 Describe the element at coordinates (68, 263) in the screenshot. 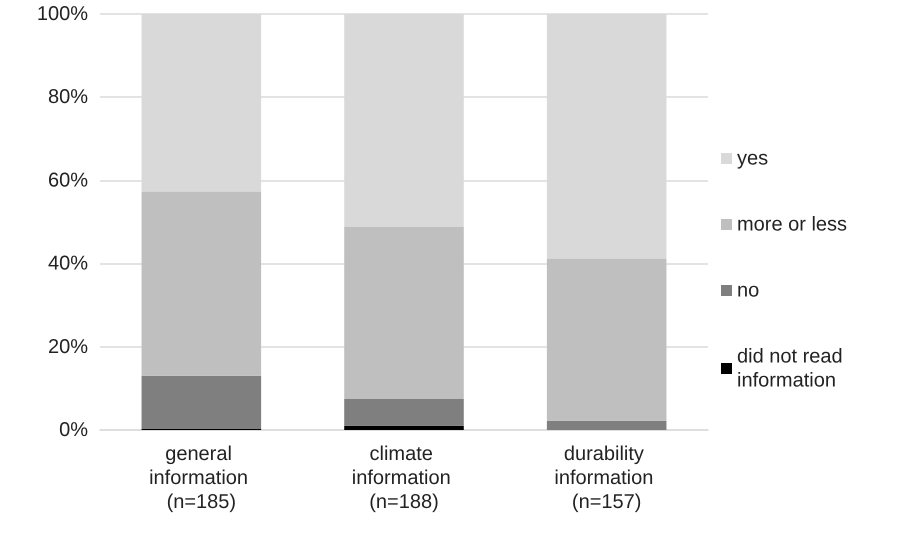

I see `y-tick-label: 40%` at that location.